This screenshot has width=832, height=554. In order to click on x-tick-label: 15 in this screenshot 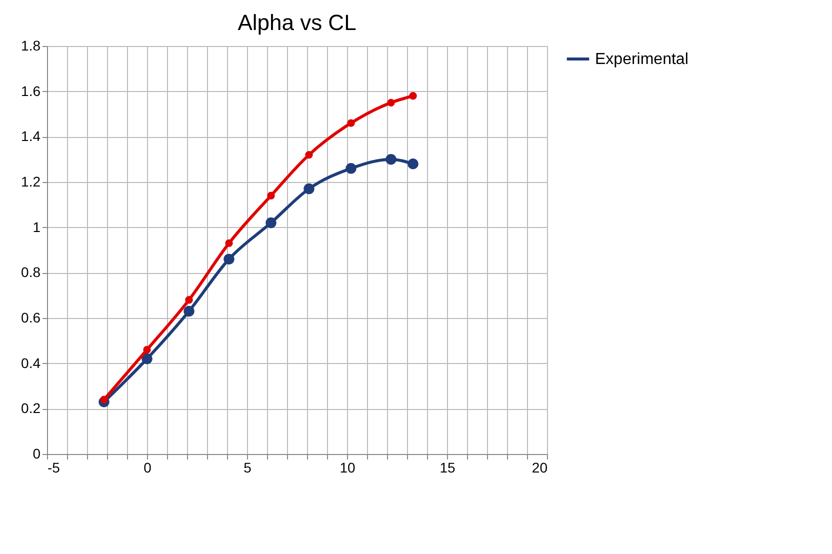, I will do `click(448, 468)`.